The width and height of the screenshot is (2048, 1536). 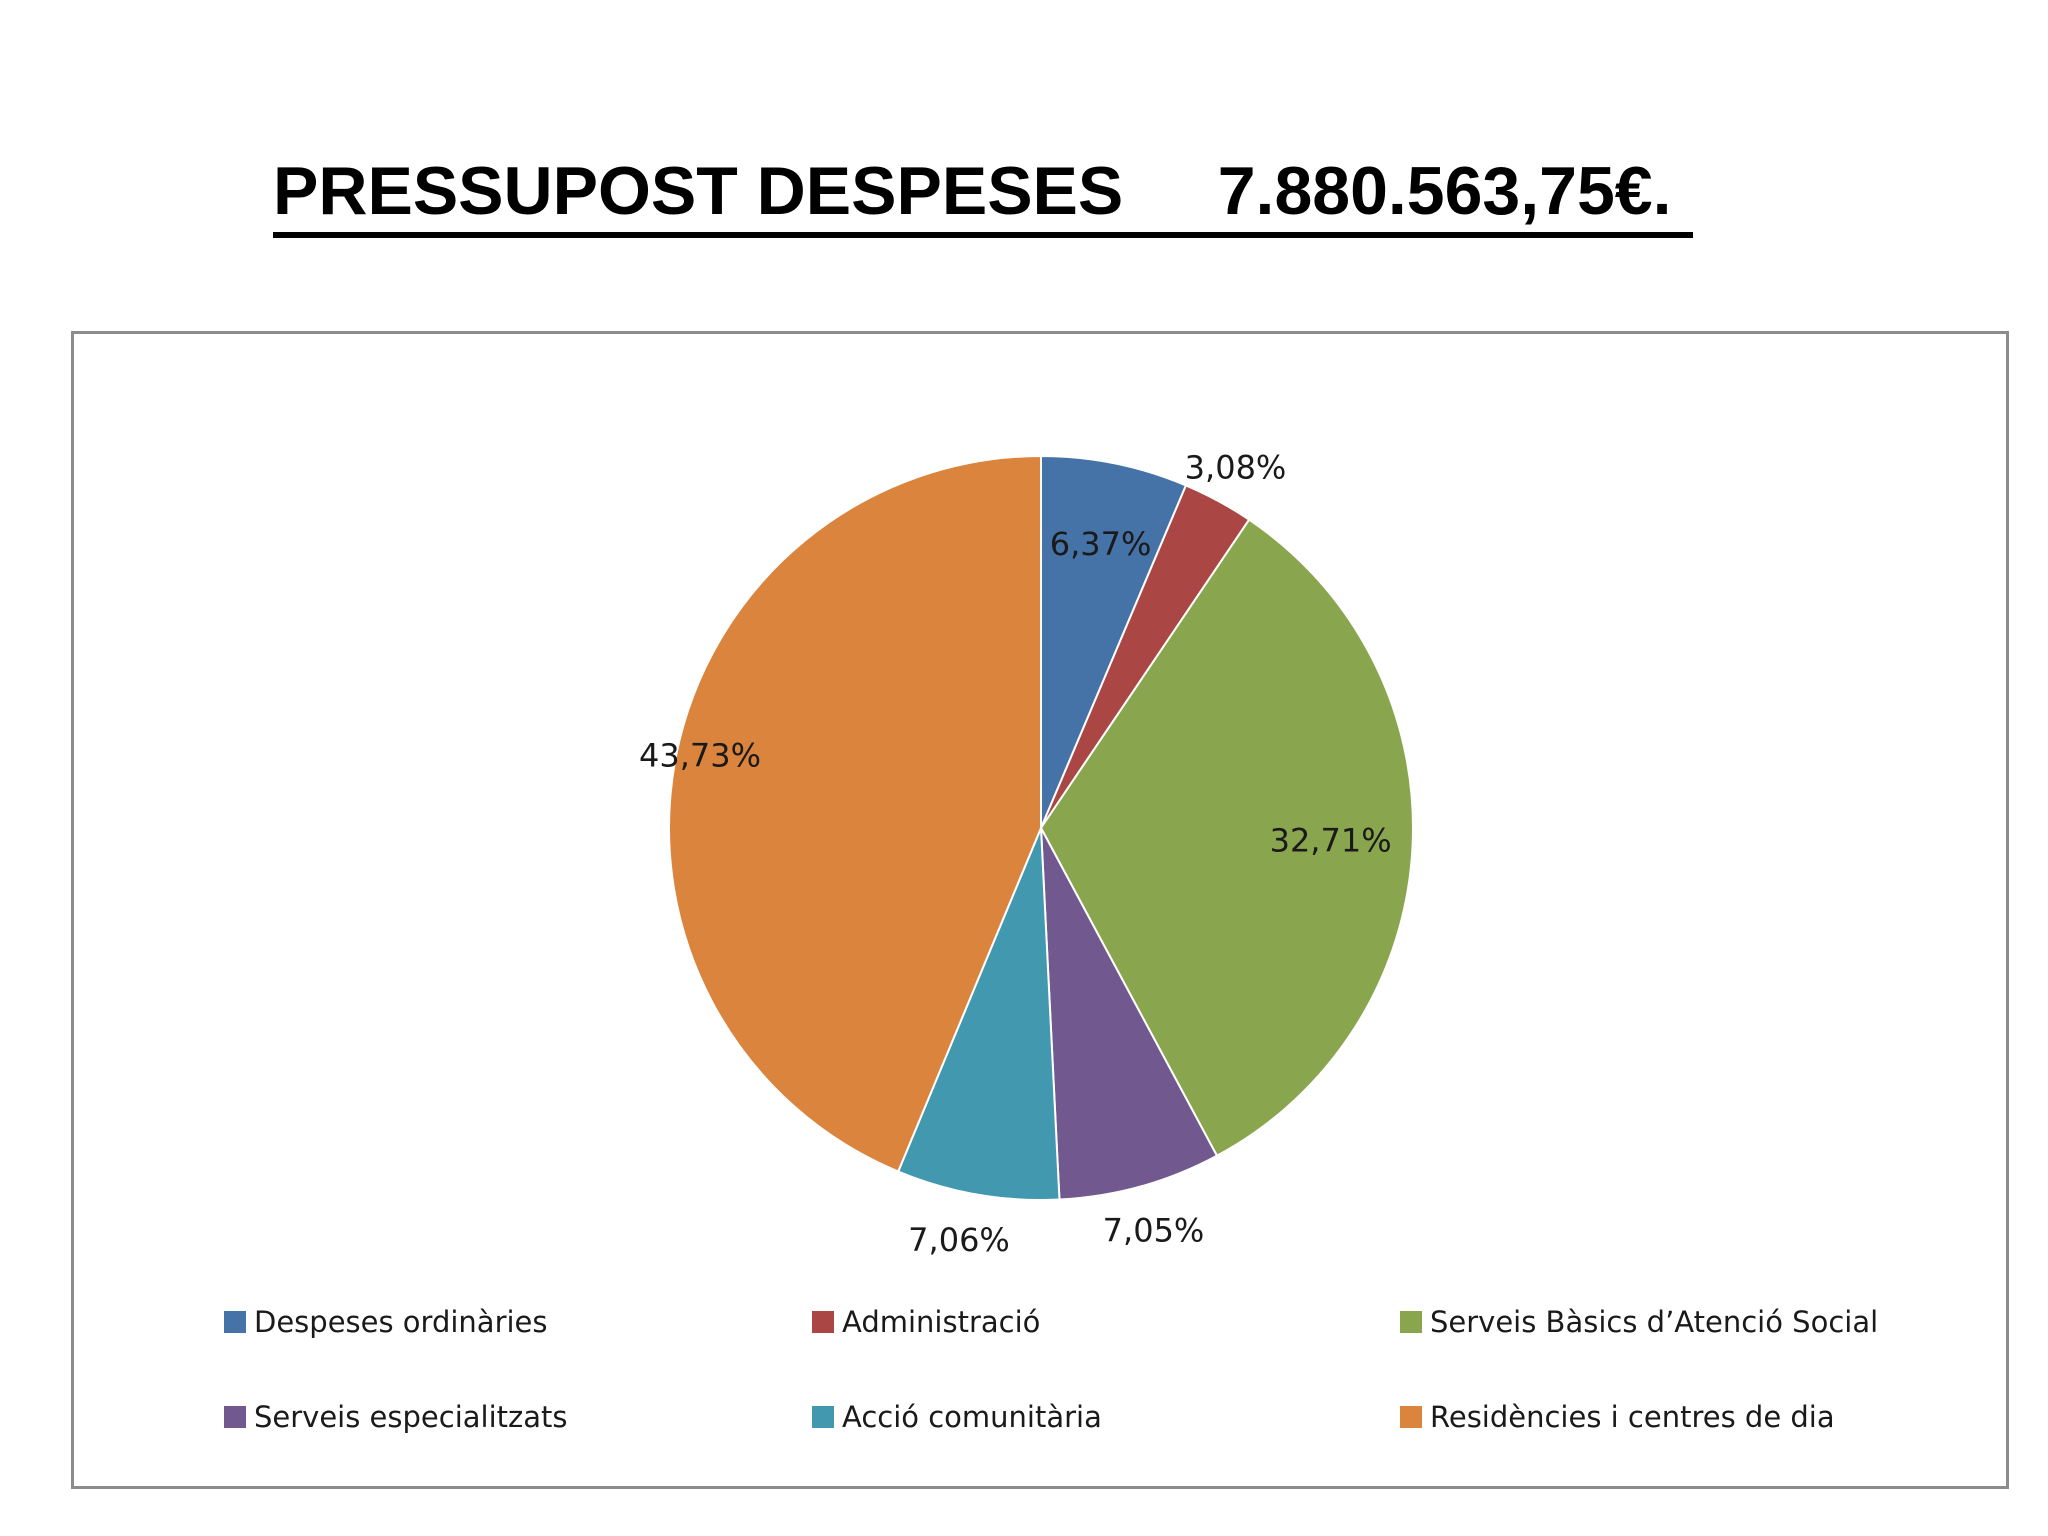 I want to click on legend-item-serveis-especialitzats: Serveis especialitzats, so click(x=396, y=1417).